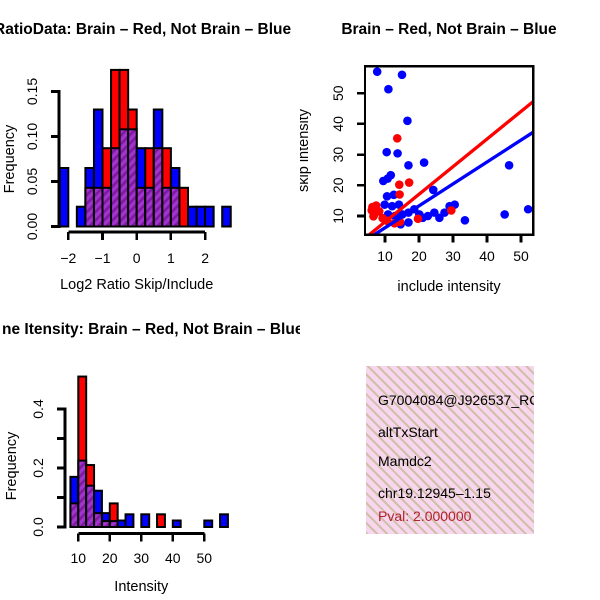 This screenshot has height=600, width=600. I want to click on y-tick-label: 0.4, so click(38, 409).